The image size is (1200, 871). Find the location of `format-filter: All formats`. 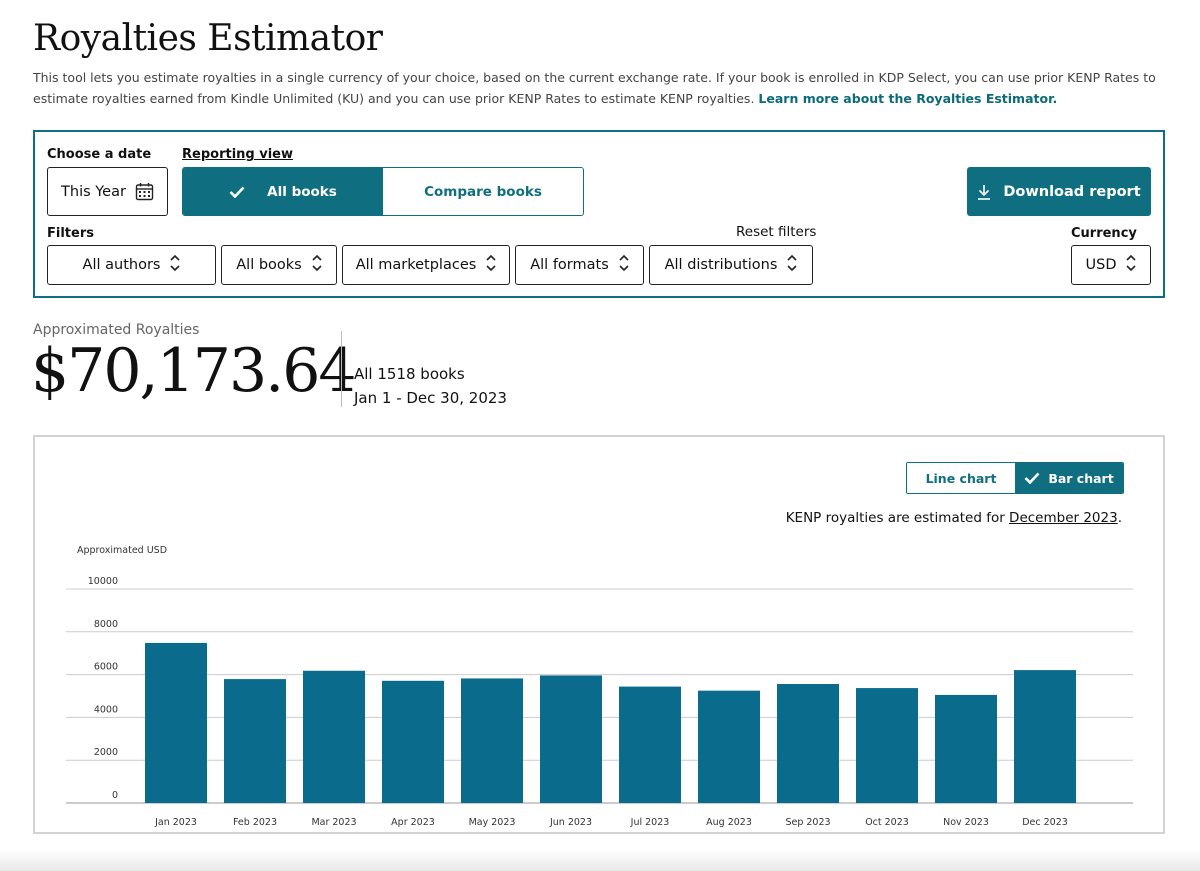

format-filter: All formats is located at coordinates (579, 265).